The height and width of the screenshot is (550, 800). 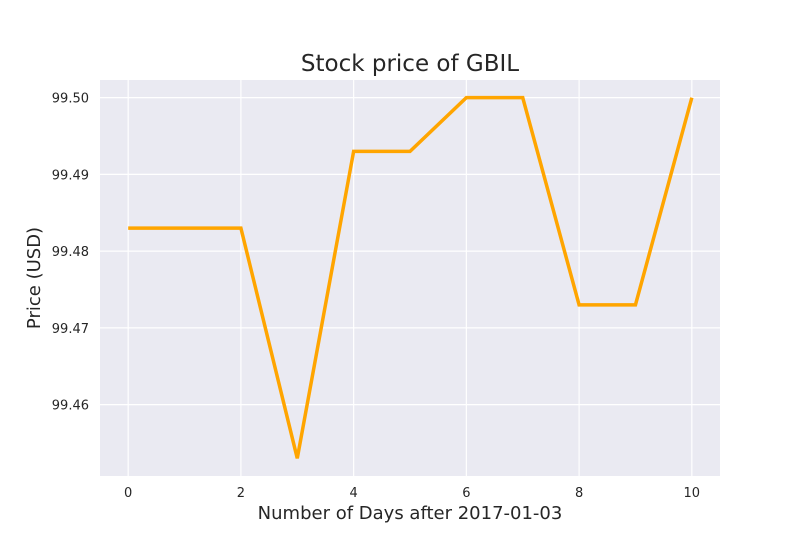 What do you see at coordinates (466, 493) in the screenshot?
I see `x-tick-label: 6` at bounding box center [466, 493].